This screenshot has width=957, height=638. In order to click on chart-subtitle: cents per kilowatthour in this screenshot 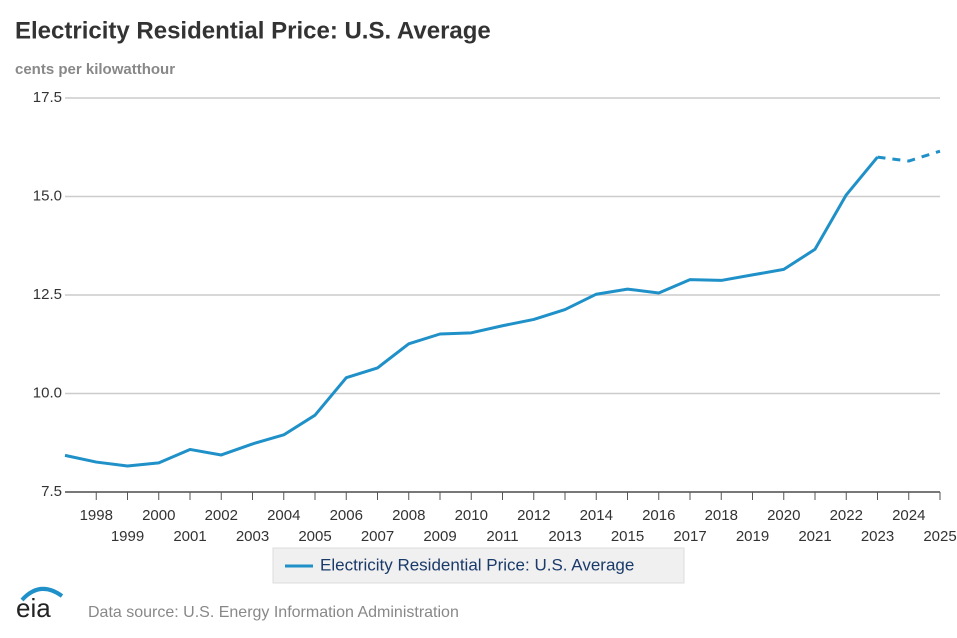, I will do `click(95, 69)`.